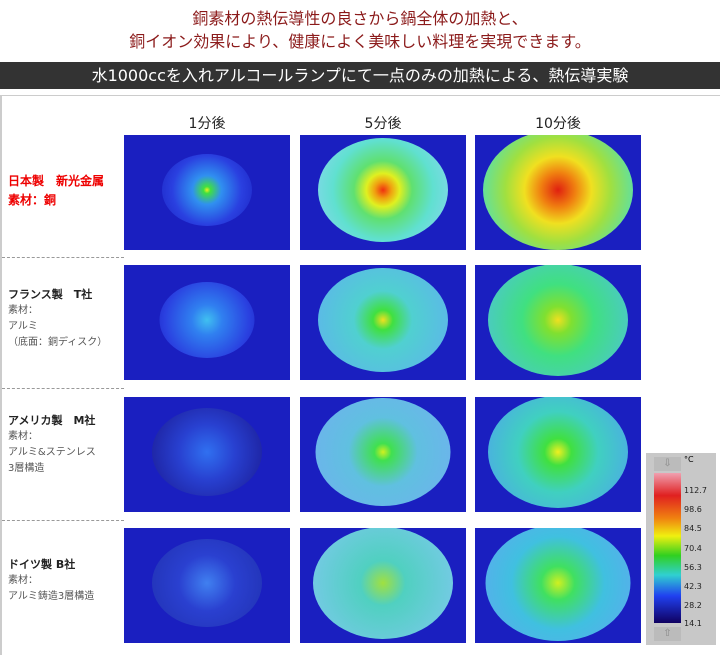 The image size is (720, 655). What do you see at coordinates (207, 124) in the screenshot?
I see `column-header-1min: 1分後` at bounding box center [207, 124].